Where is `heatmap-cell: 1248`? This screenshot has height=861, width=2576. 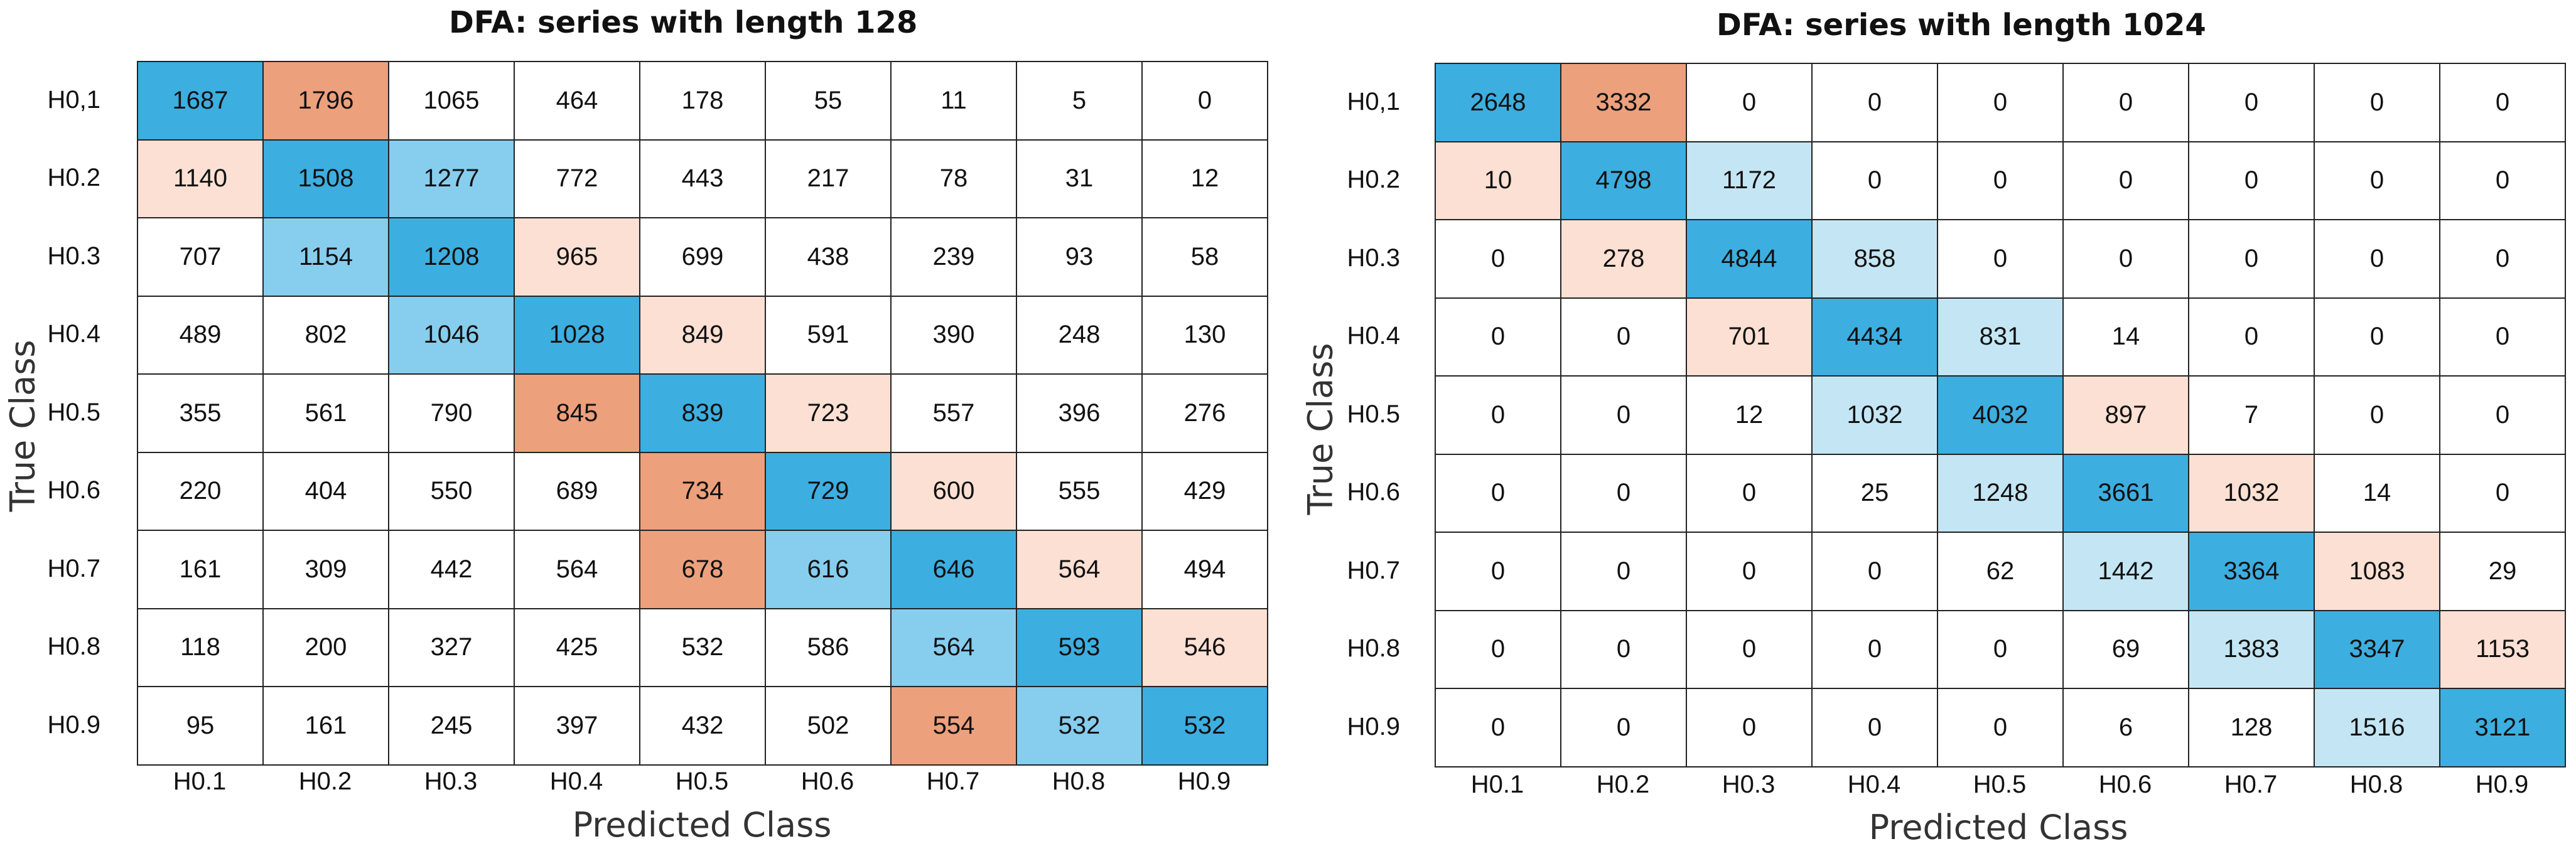 heatmap-cell: 1248 is located at coordinates (2001, 493).